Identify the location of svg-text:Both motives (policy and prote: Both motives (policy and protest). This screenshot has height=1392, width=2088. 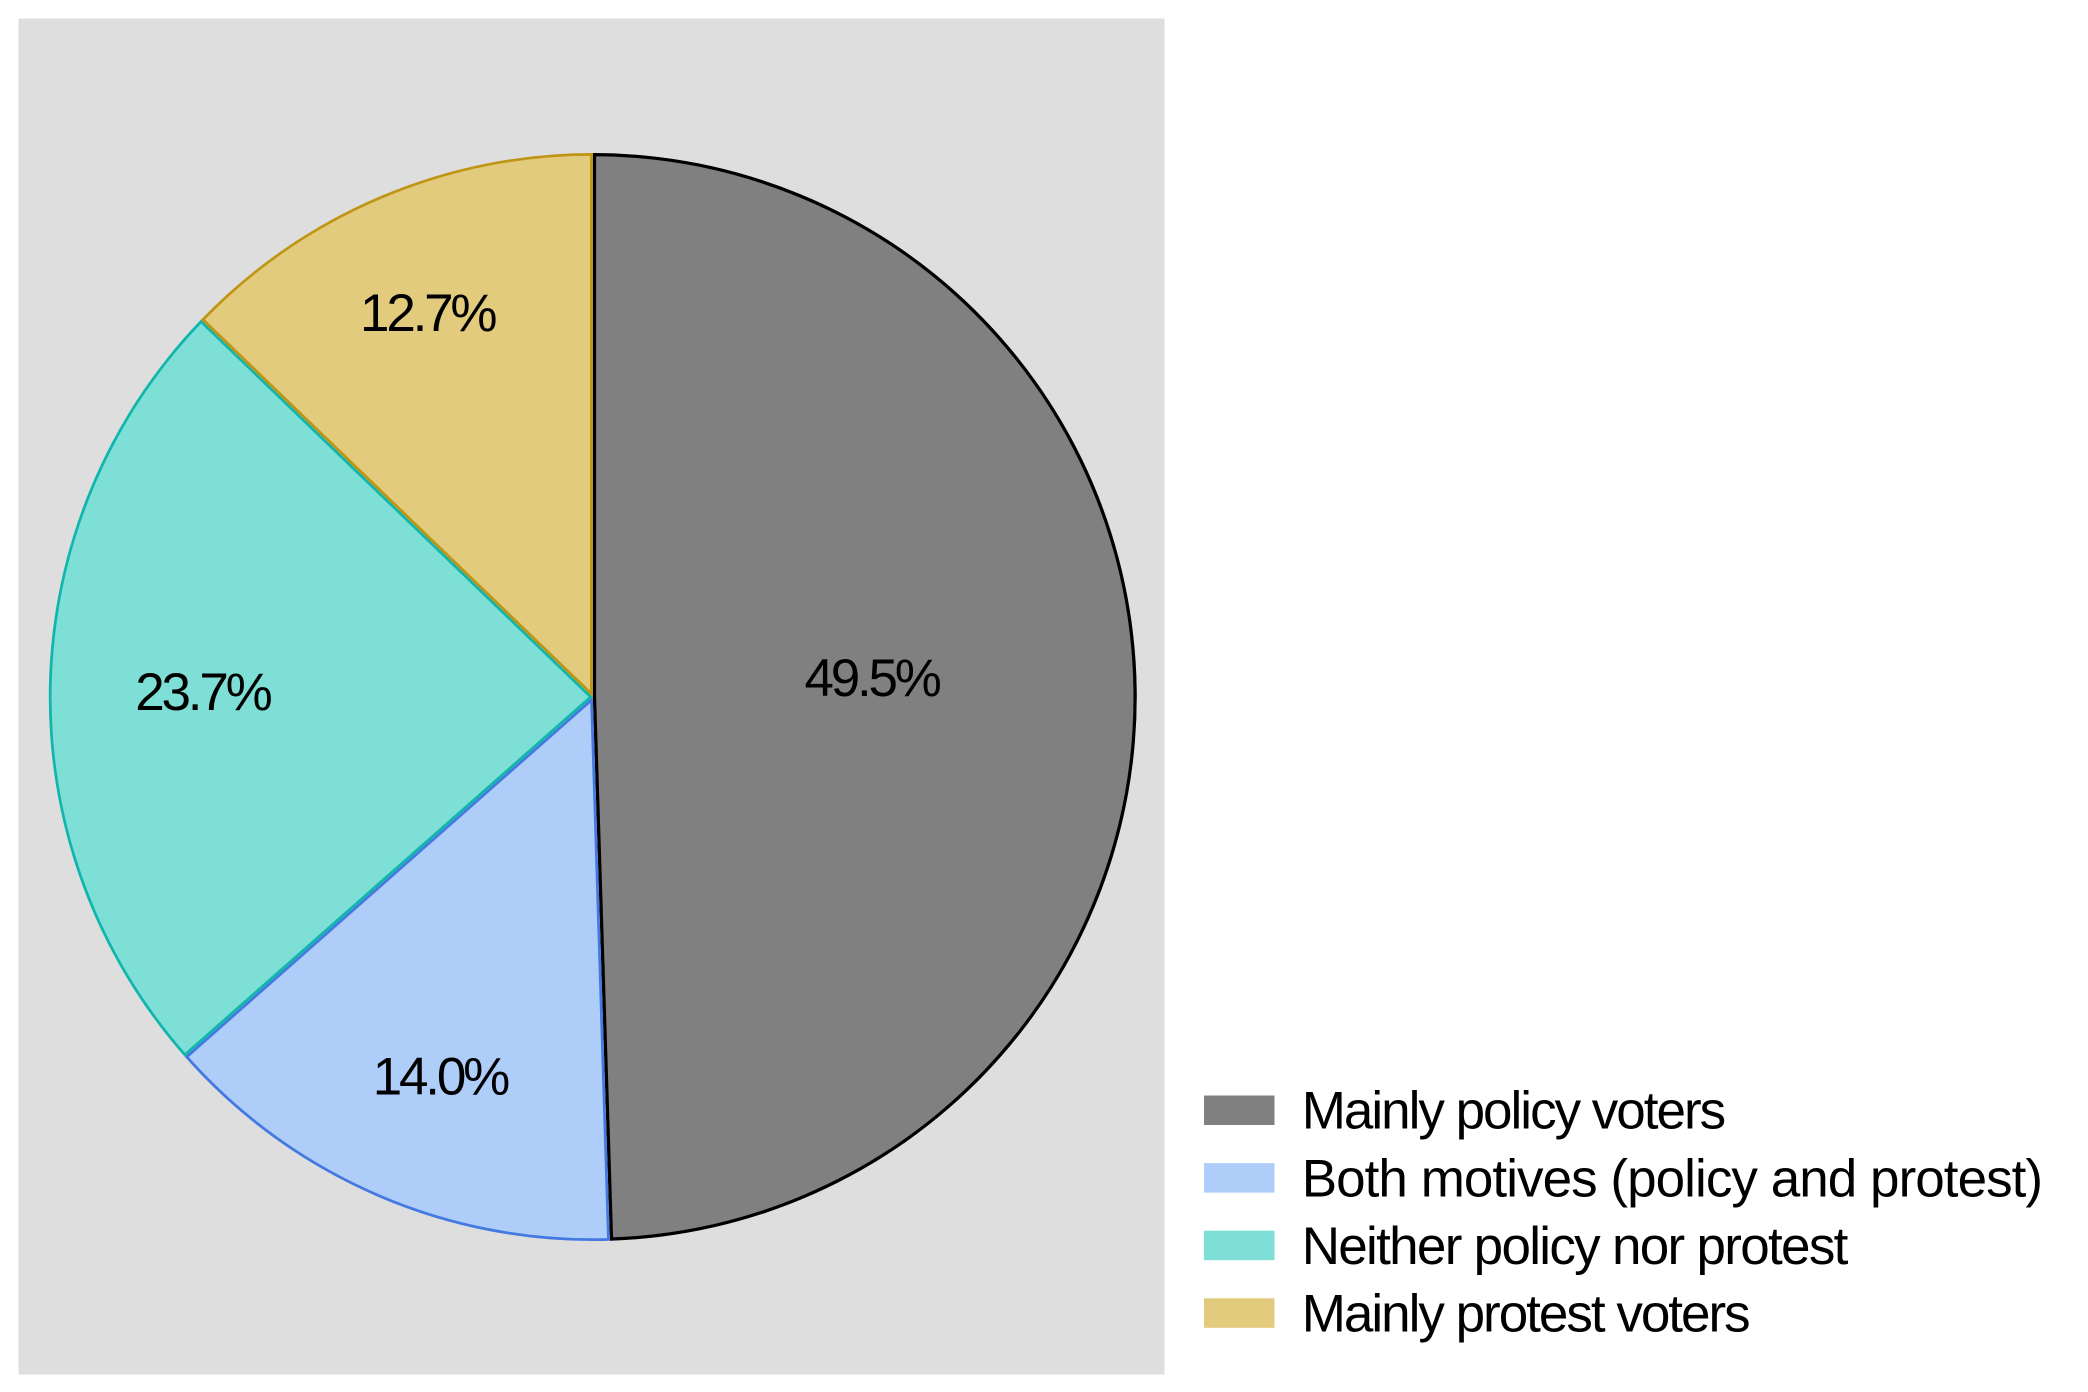
(1672, 1178).